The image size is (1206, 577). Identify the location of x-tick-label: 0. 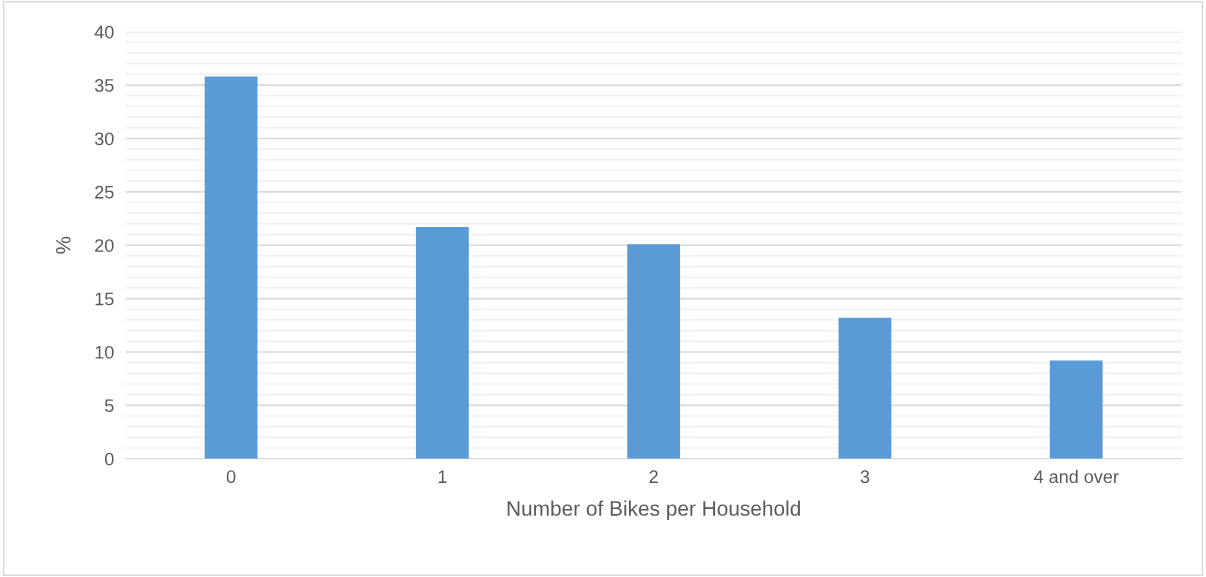
(231, 477).